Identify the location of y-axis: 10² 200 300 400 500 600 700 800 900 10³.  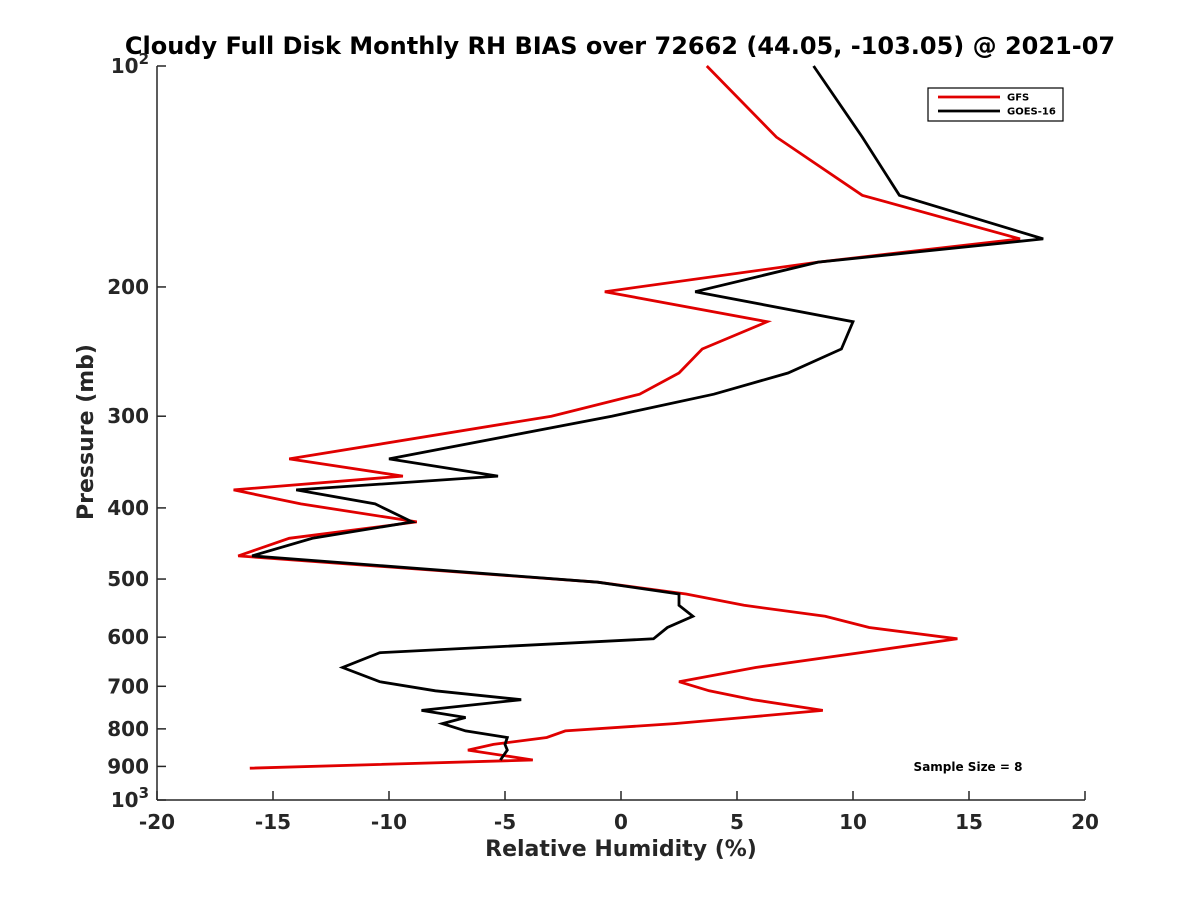
(136, 431).